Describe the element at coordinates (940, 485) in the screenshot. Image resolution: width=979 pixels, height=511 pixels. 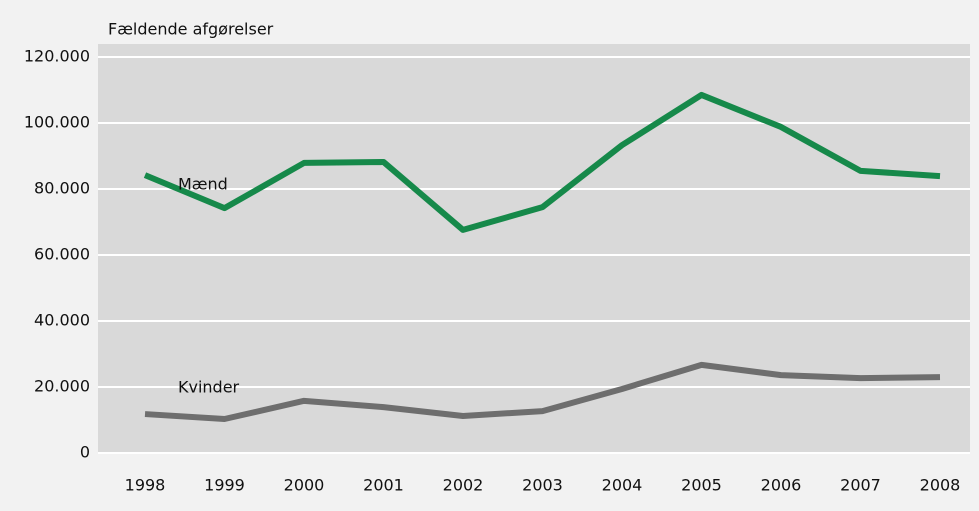
I see `x-tick-label: 2008` at that location.